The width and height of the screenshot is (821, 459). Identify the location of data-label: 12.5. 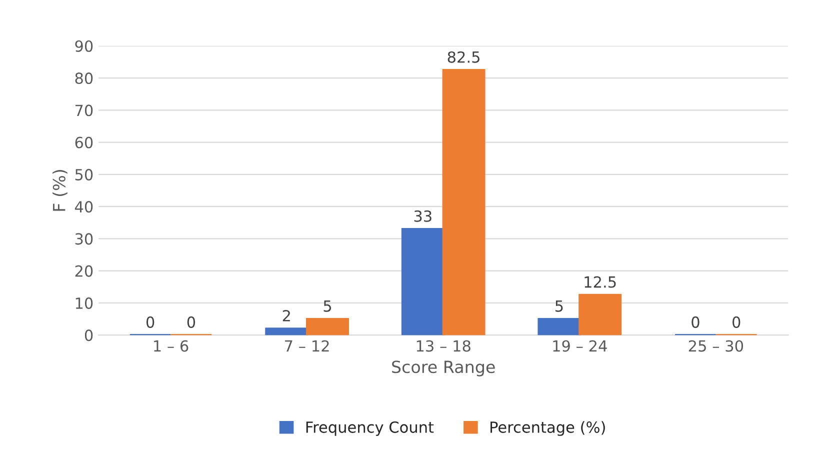
(600, 282).